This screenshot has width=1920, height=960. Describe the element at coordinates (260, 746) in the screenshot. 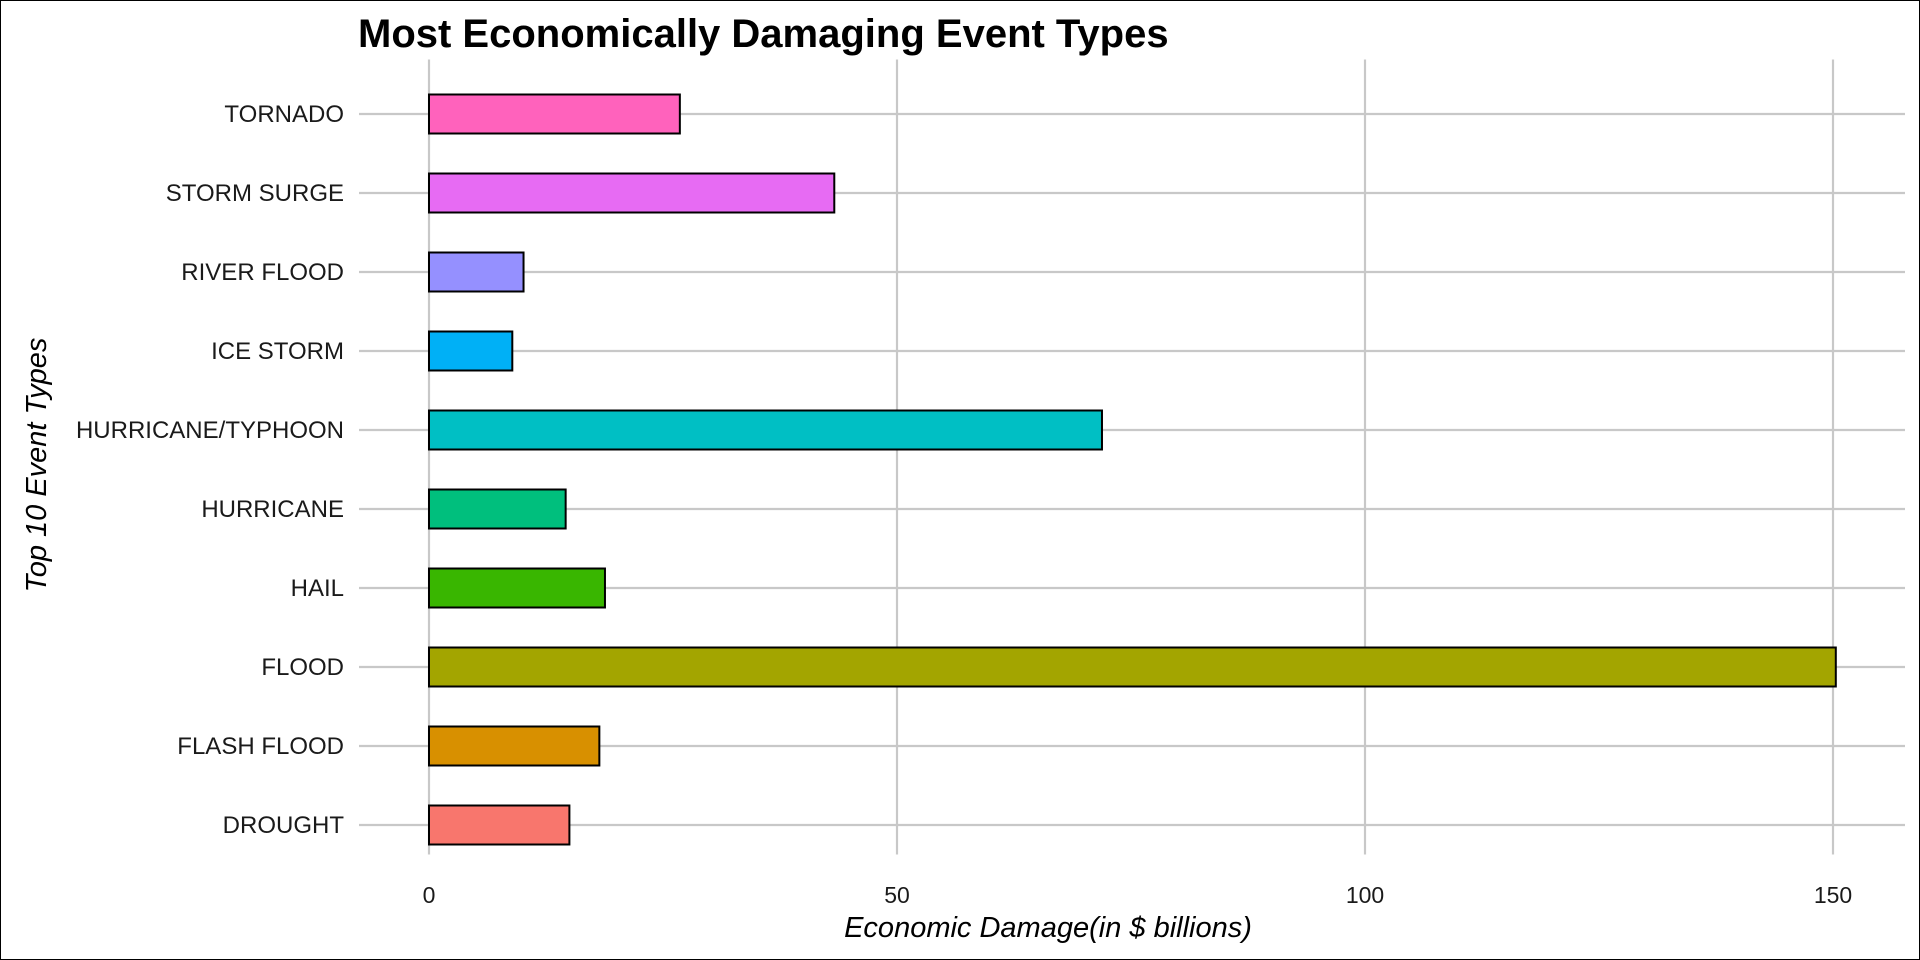

I see `y-tick-label: FLASH FLOOD` at that location.